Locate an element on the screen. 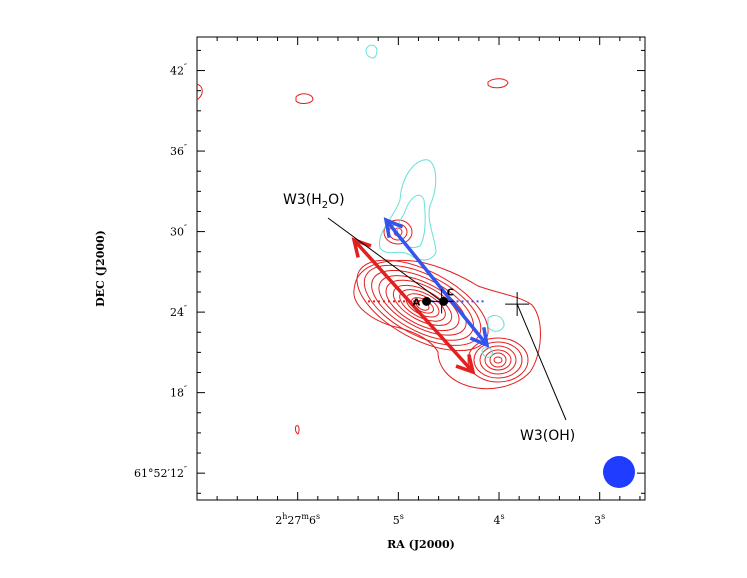 The image size is (747, 578). w3-h2o-pointer-line is located at coordinates (384, 259).